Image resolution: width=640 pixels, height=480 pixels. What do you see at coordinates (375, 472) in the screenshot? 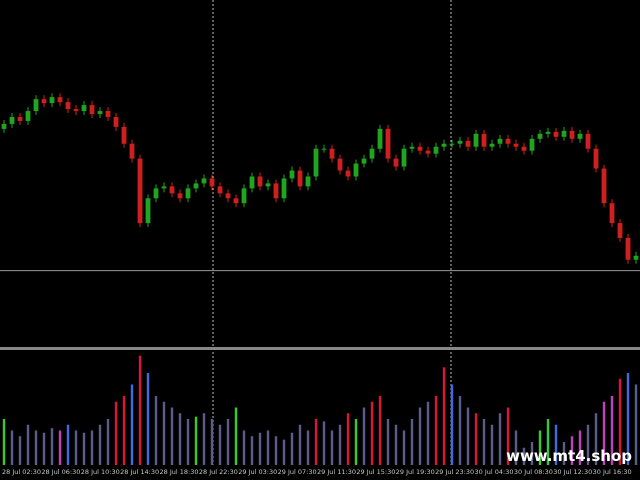
I see `time-label: 29 Jul 15:30` at bounding box center [375, 472].